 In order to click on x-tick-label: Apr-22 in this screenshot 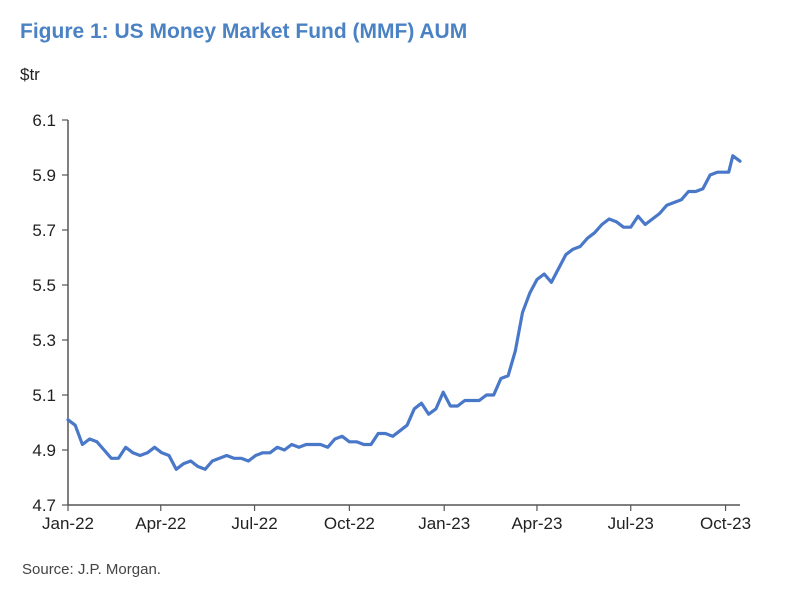, I will do `click(160, 523)`.